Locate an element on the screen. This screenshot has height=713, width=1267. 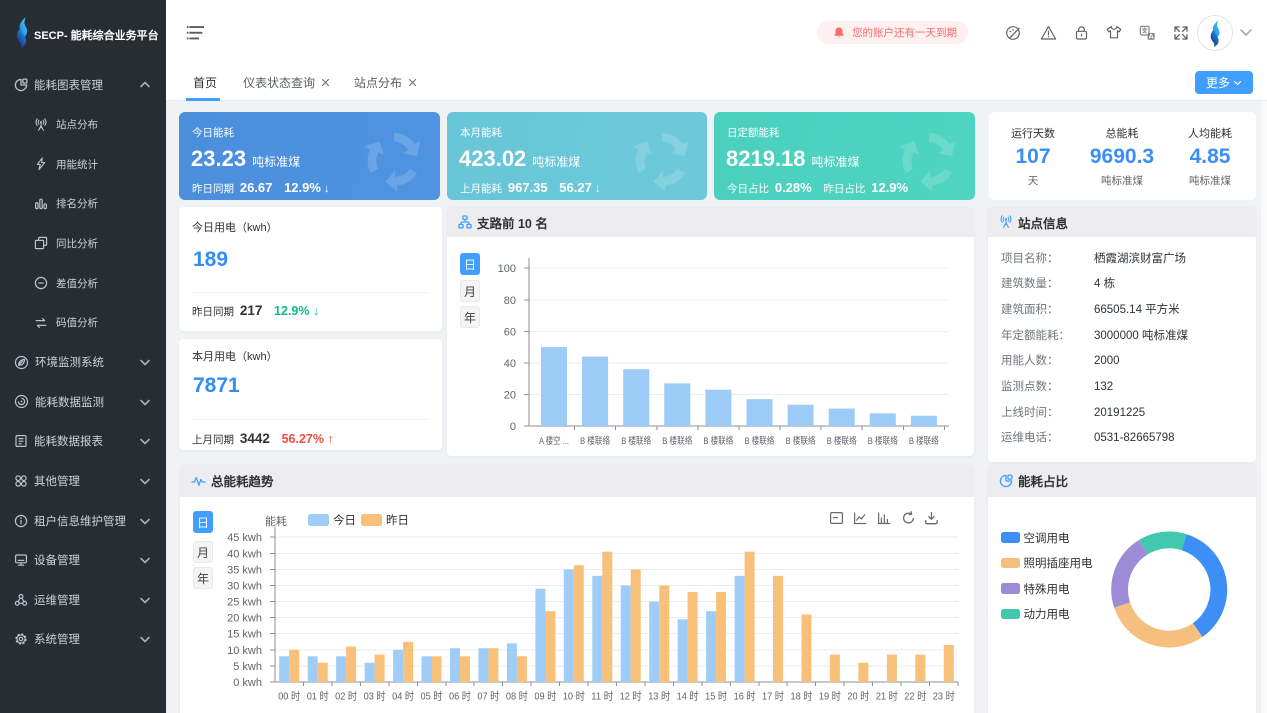
svg-text: 20 kwh is located at coordinates (244, 619).